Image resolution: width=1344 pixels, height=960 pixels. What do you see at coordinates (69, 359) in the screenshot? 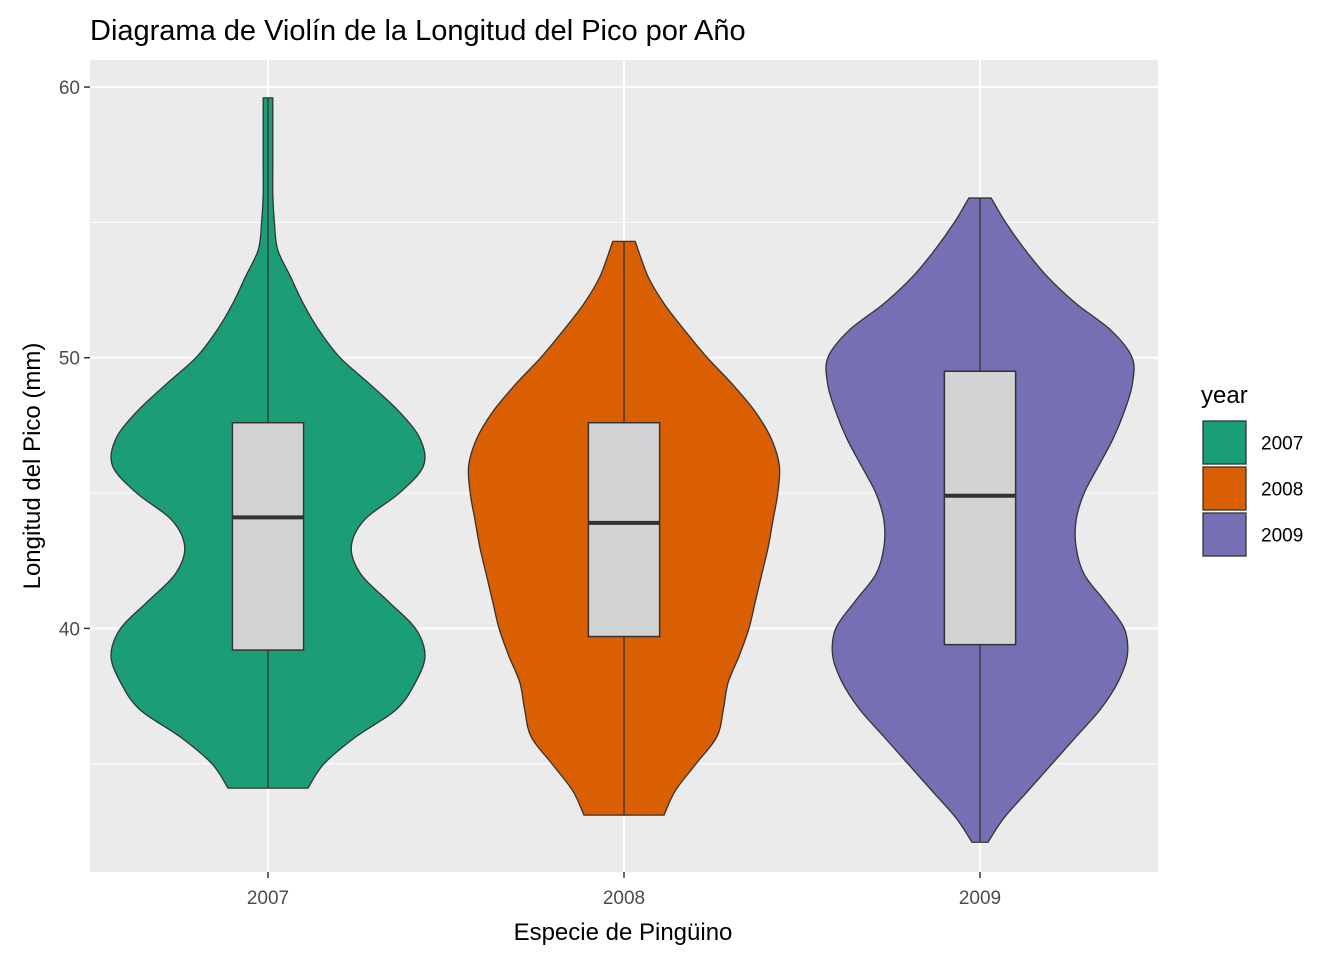
I see `y-tick-label: 50` at bounding box center [69, 359].